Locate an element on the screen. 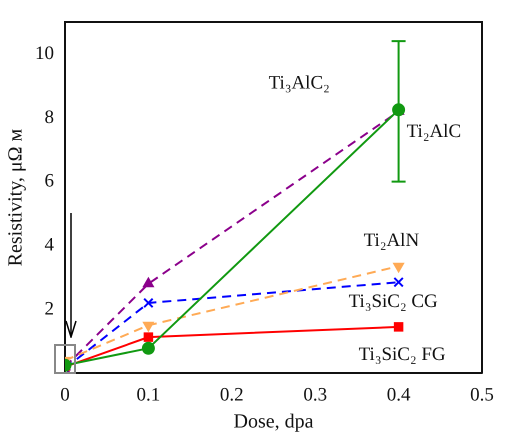  y-tick-label: 10 is located at coordinates (44, 53).